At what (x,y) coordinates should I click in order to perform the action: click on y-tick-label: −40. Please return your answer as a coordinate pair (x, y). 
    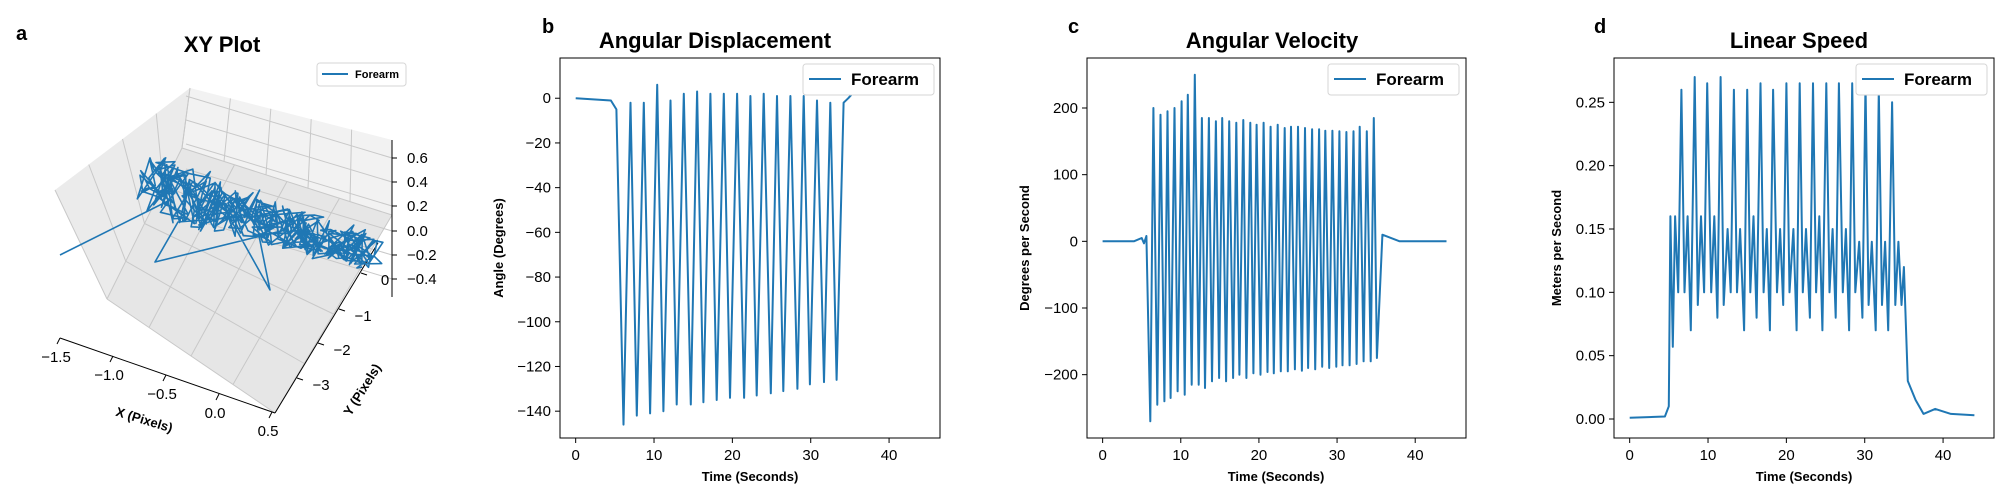
    Looking at the image, I should click on (538, 188).